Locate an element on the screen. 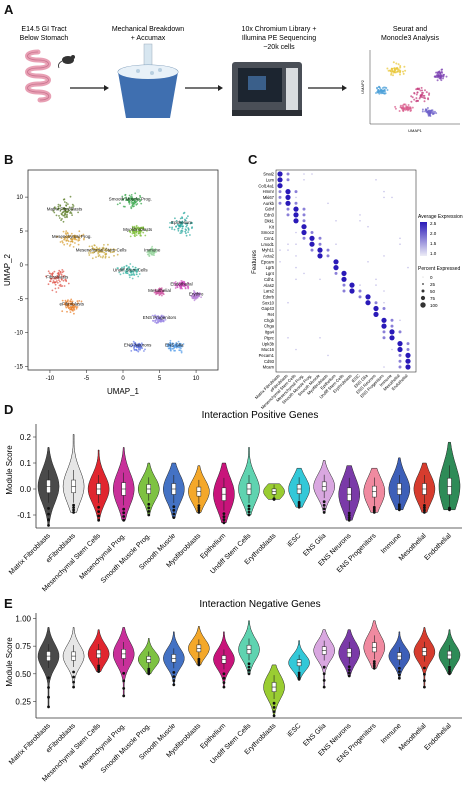 The width and height of the screenshot is (472, 800). mouse-icon is located at coordinates (66, 62).